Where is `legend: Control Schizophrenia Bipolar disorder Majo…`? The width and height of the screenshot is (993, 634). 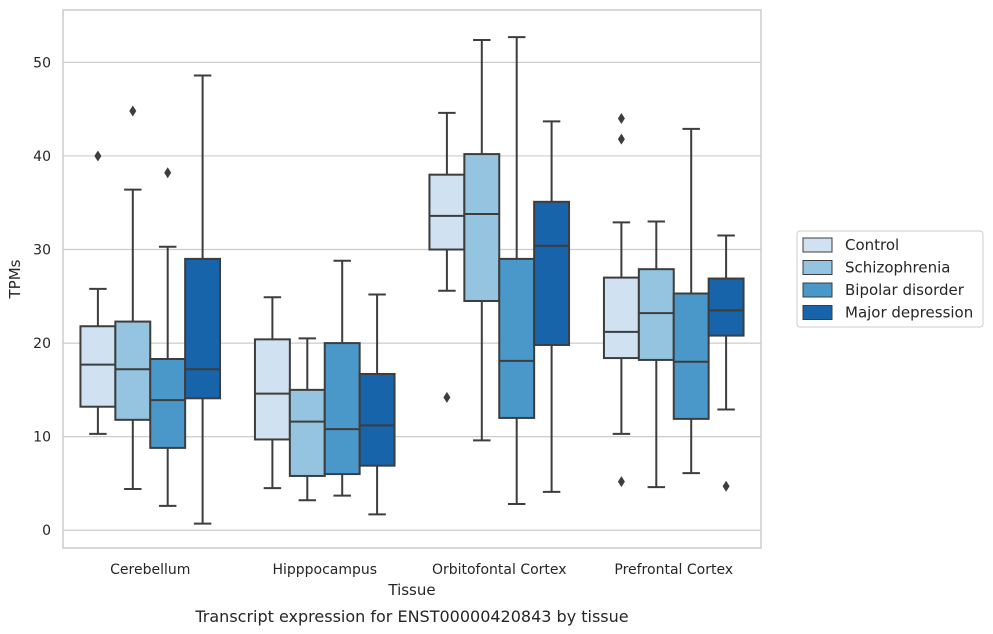 legend: Control Schizophrenia Bipolar disorder Majo… is located at coordinates (890, 279).